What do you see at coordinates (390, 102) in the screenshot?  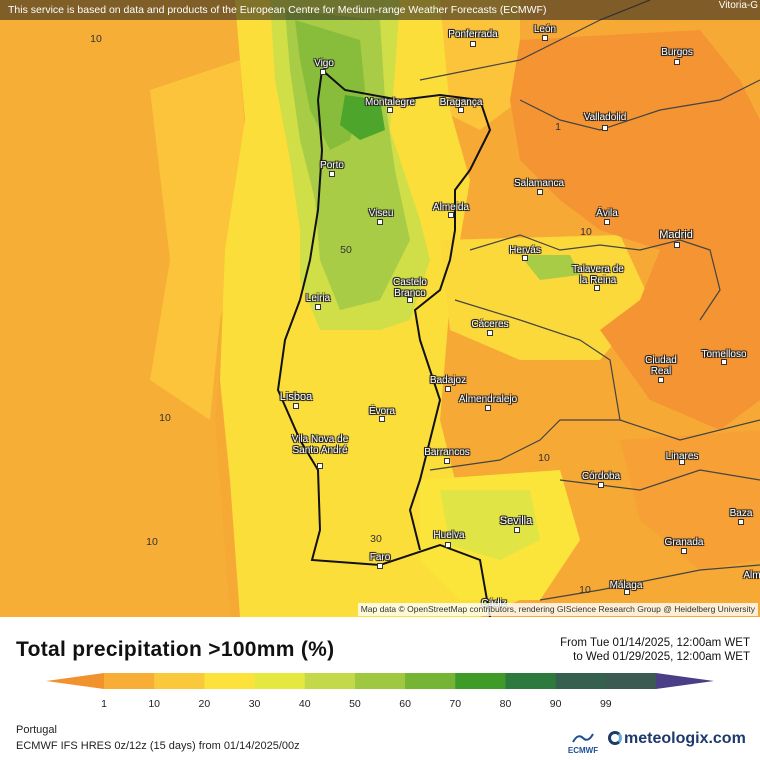 I see `city-label-montalegre: Montalegre` at bounding box center [390, 102].